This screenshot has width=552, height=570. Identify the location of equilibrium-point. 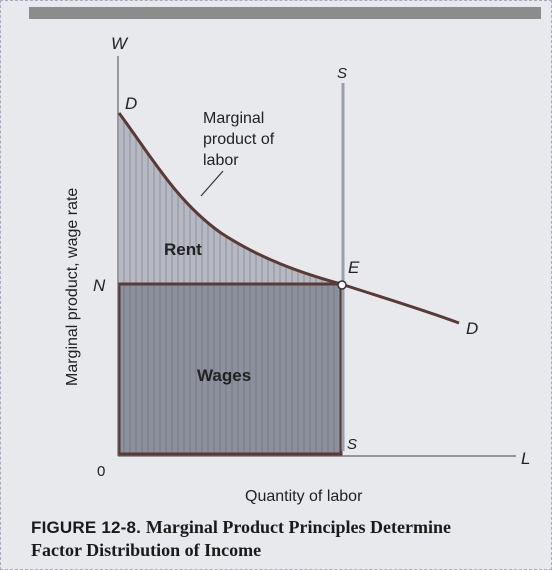
(342, 285).